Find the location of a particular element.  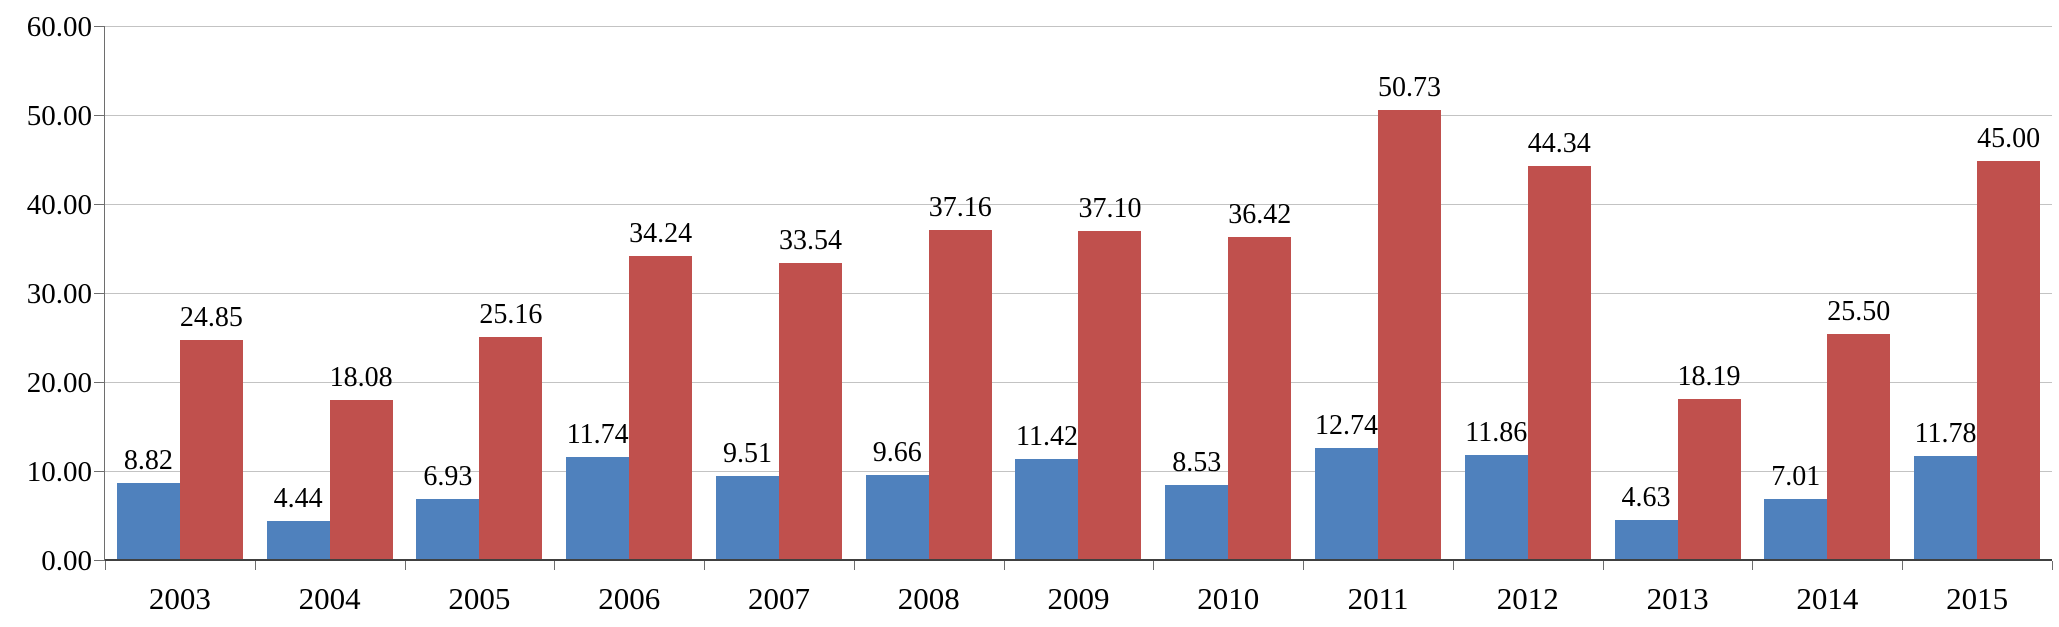

x-tick-label-2014: 2014 is located at coordinates (1827, 598).